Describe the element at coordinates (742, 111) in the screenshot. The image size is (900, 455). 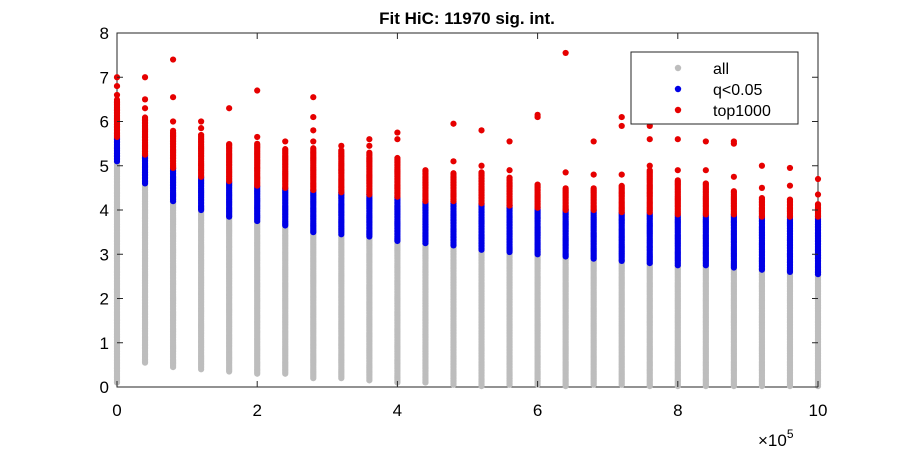
I see `legend-label: top1000` at that location.